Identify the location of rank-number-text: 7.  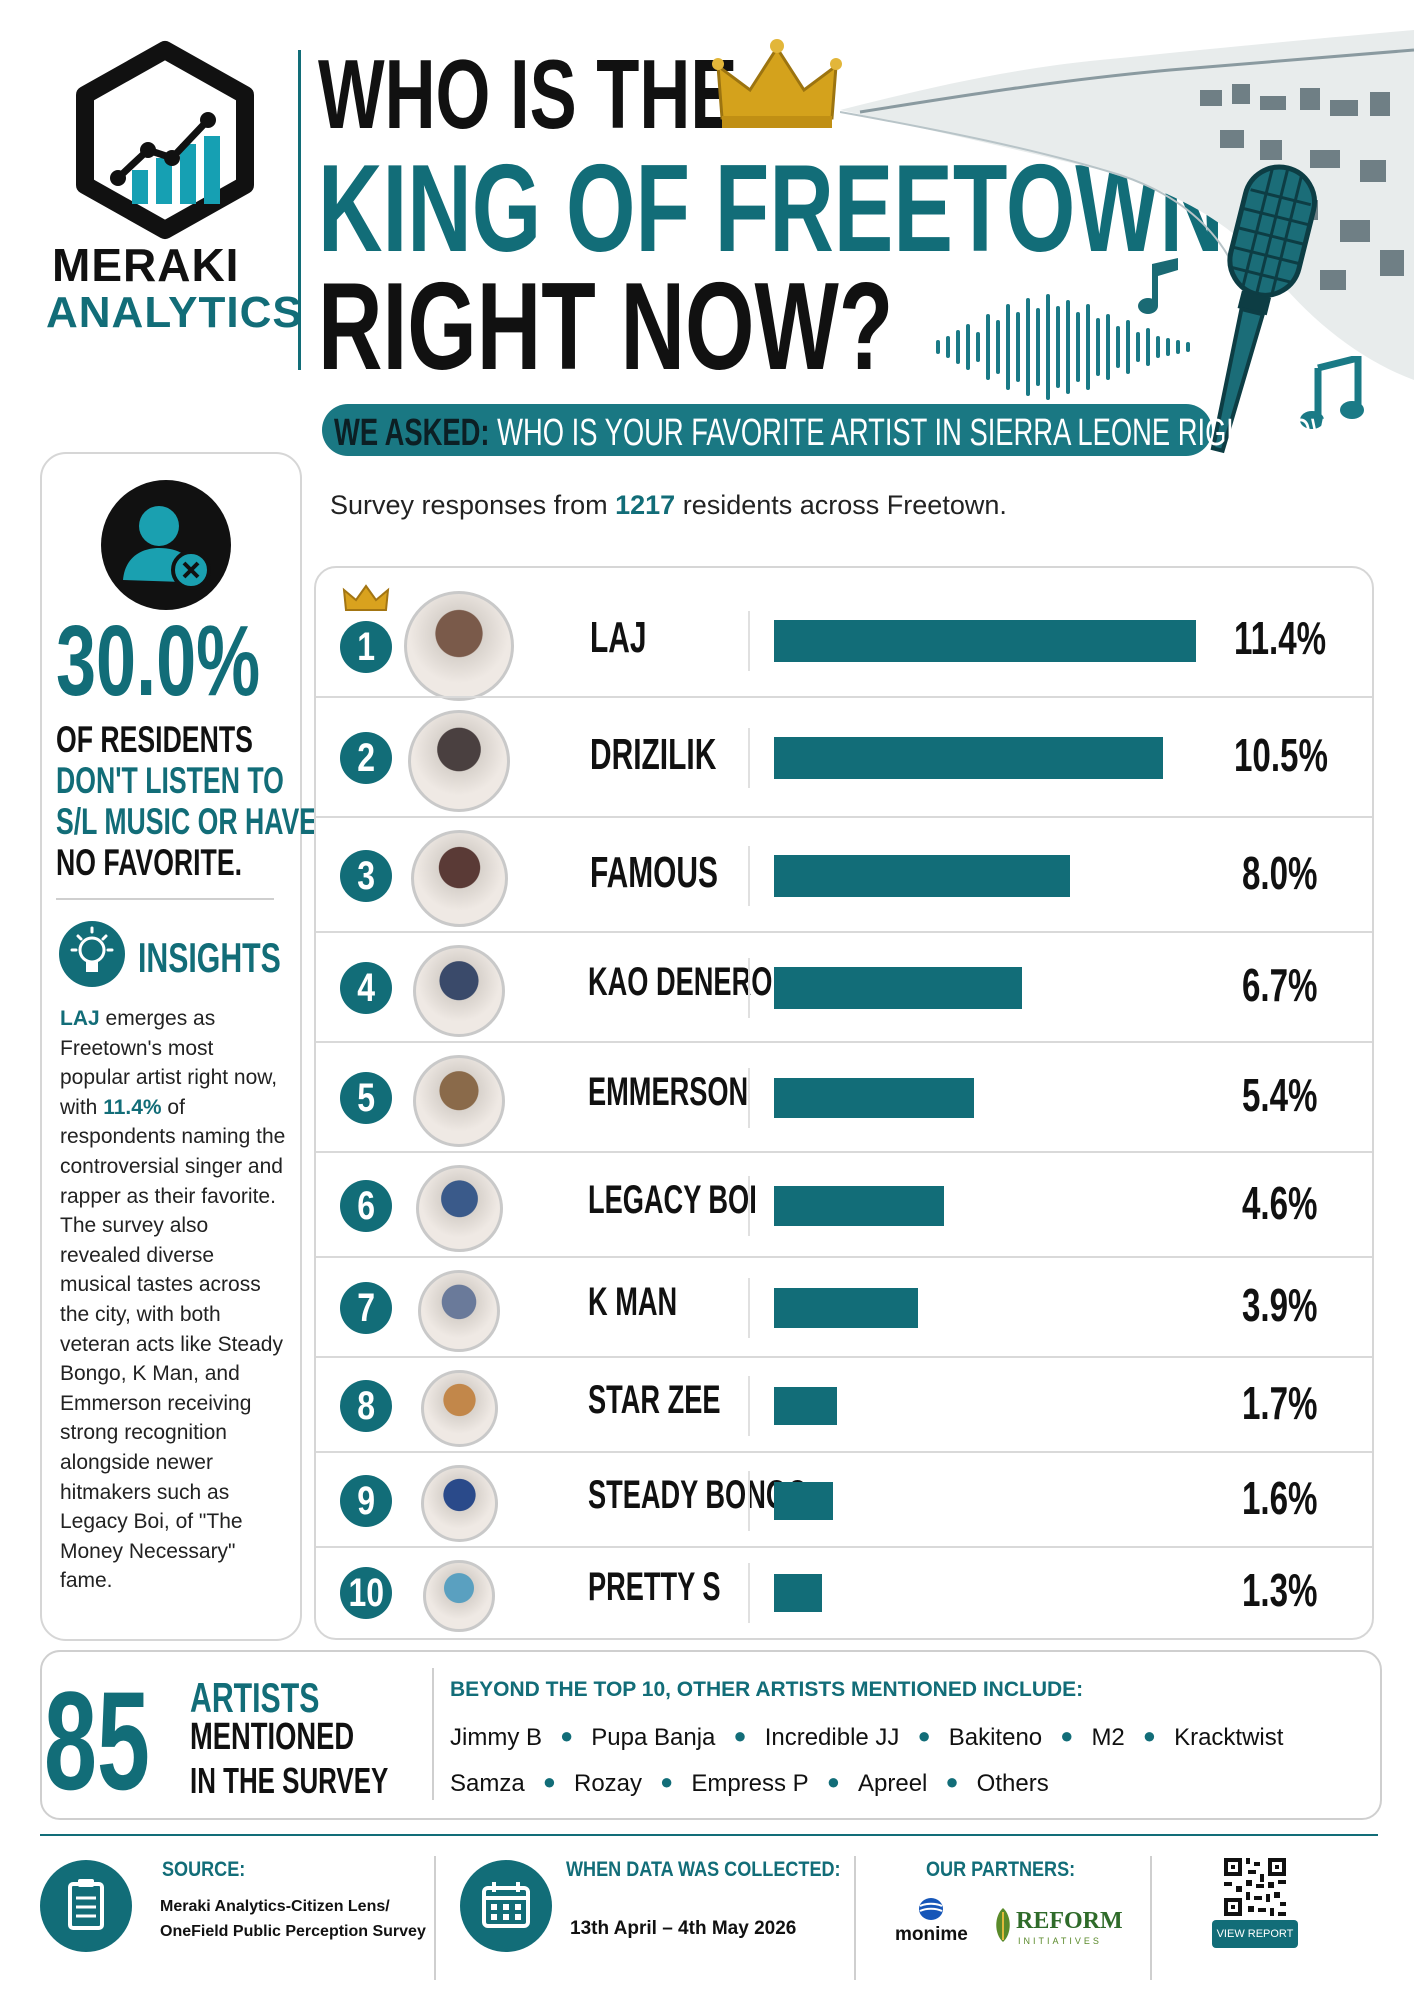
(366, 1308).